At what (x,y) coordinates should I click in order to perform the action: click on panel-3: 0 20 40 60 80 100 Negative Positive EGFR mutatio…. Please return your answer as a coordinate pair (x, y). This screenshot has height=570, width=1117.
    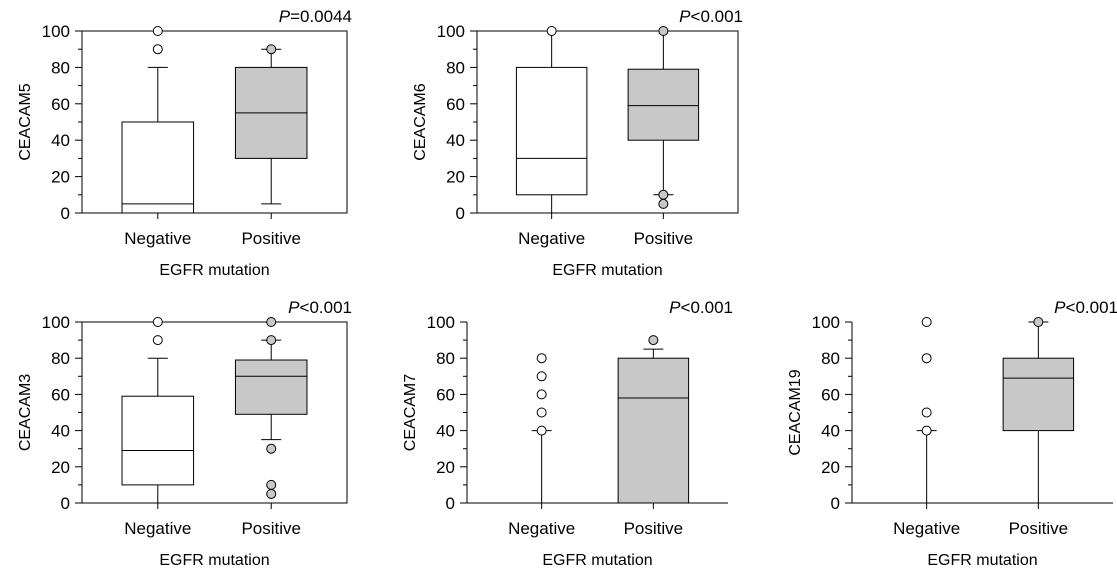
    Looking at the image, I should click on (184, 433).